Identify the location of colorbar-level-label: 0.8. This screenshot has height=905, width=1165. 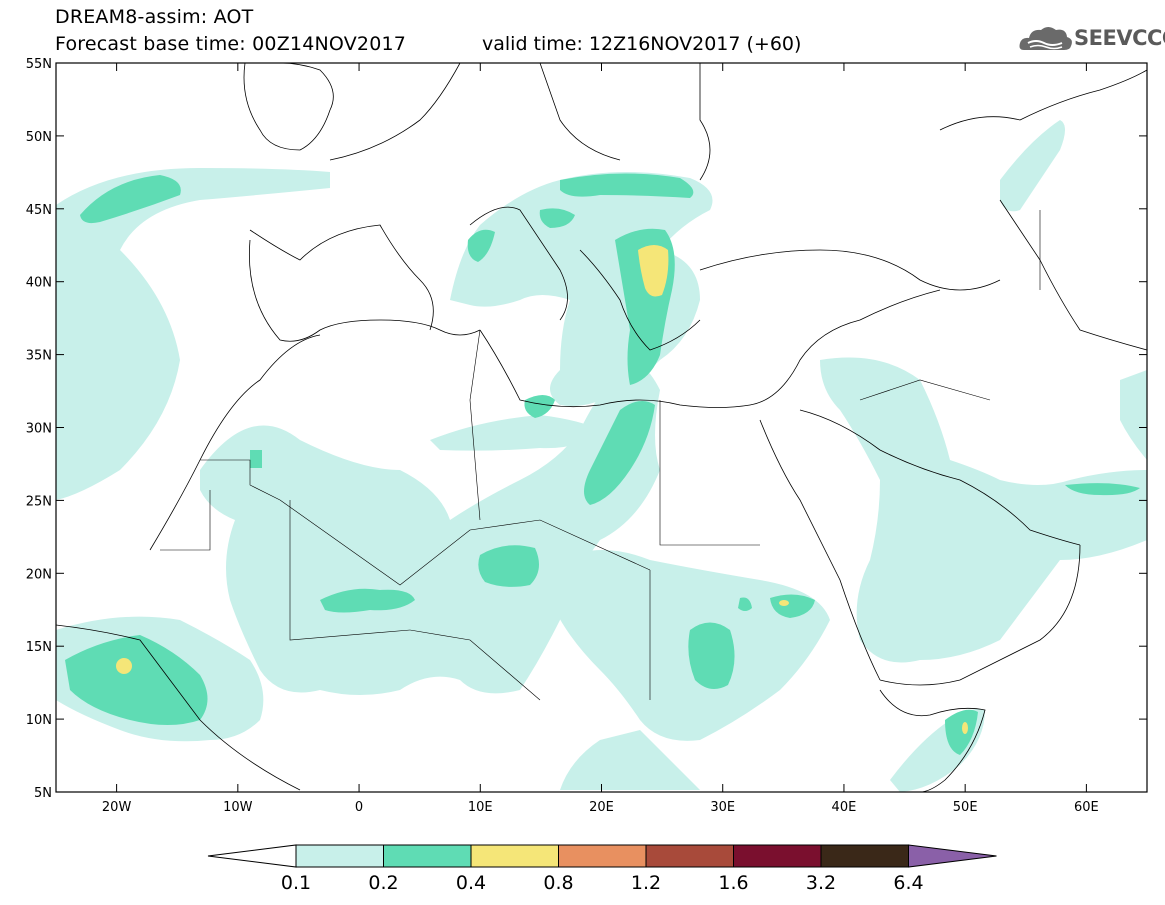
(558, 883).